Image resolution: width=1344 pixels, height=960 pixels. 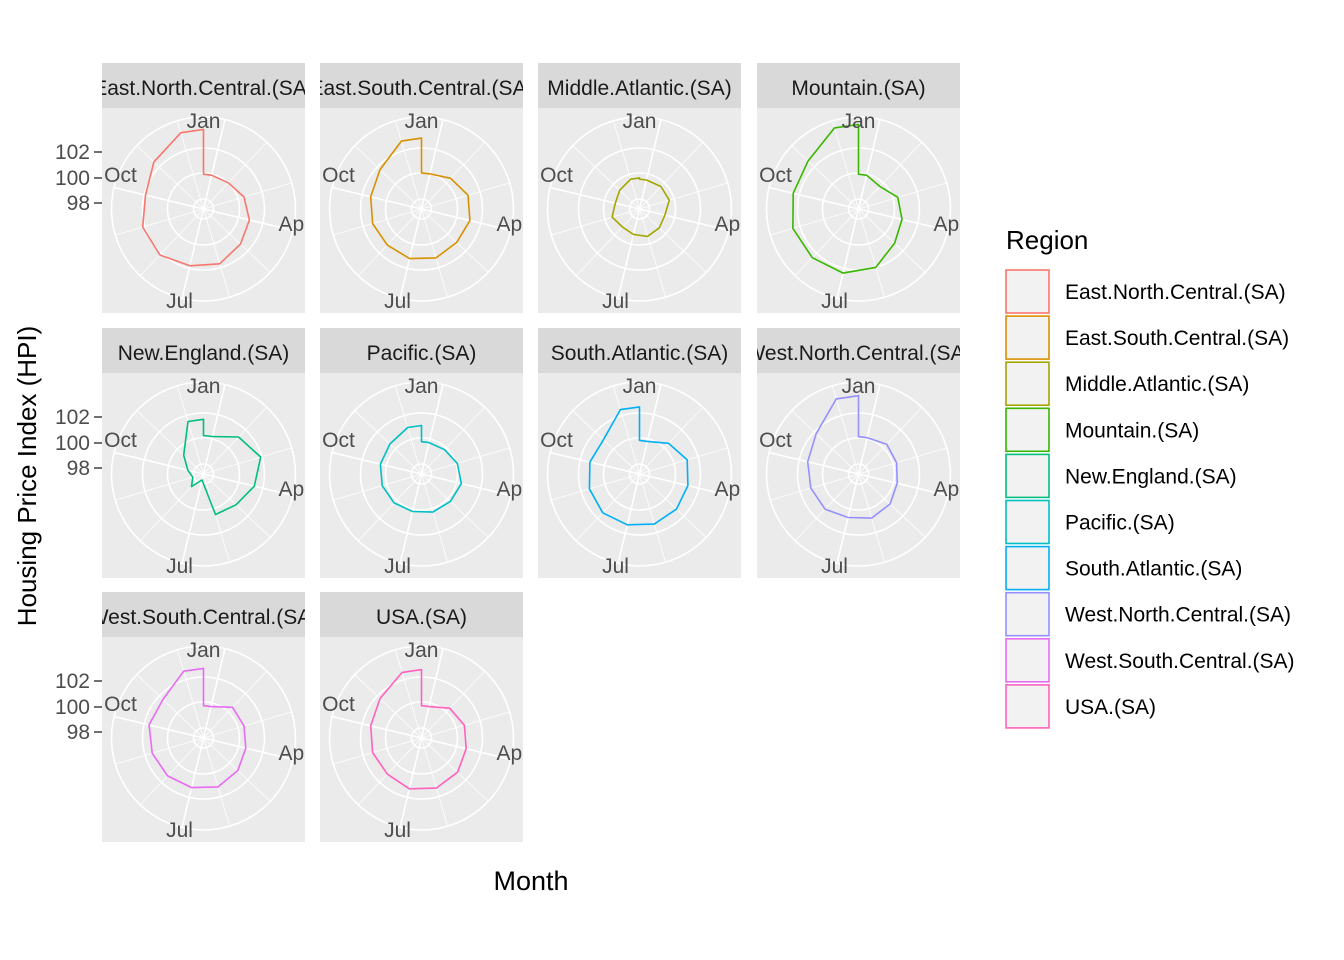 What do you see at coordinates (204, 617) in the screenshot?
I see `facet-strip-label: West.South.Central.(SA)` at bounding box center [204, 617].